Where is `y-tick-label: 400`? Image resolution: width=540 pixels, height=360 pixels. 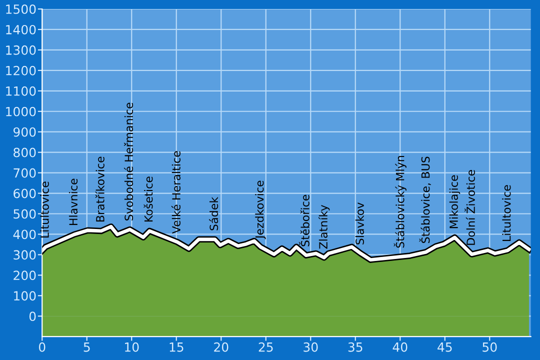 y-tick-label: 400 is located at coordinates (24, 235).